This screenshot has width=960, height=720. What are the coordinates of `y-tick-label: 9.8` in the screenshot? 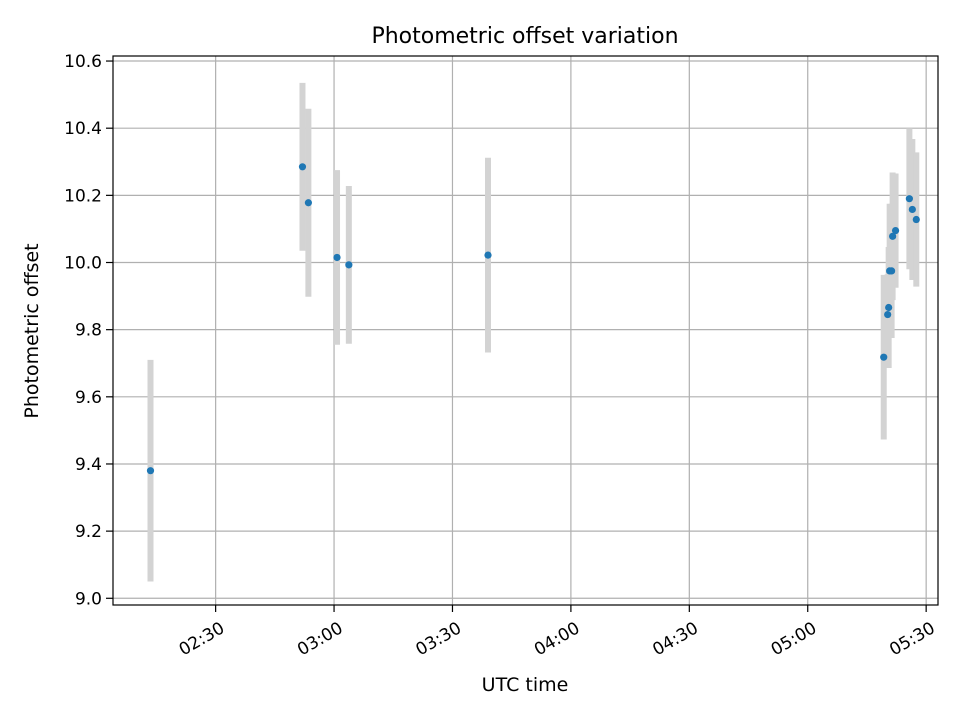 It's located at (88, 331).